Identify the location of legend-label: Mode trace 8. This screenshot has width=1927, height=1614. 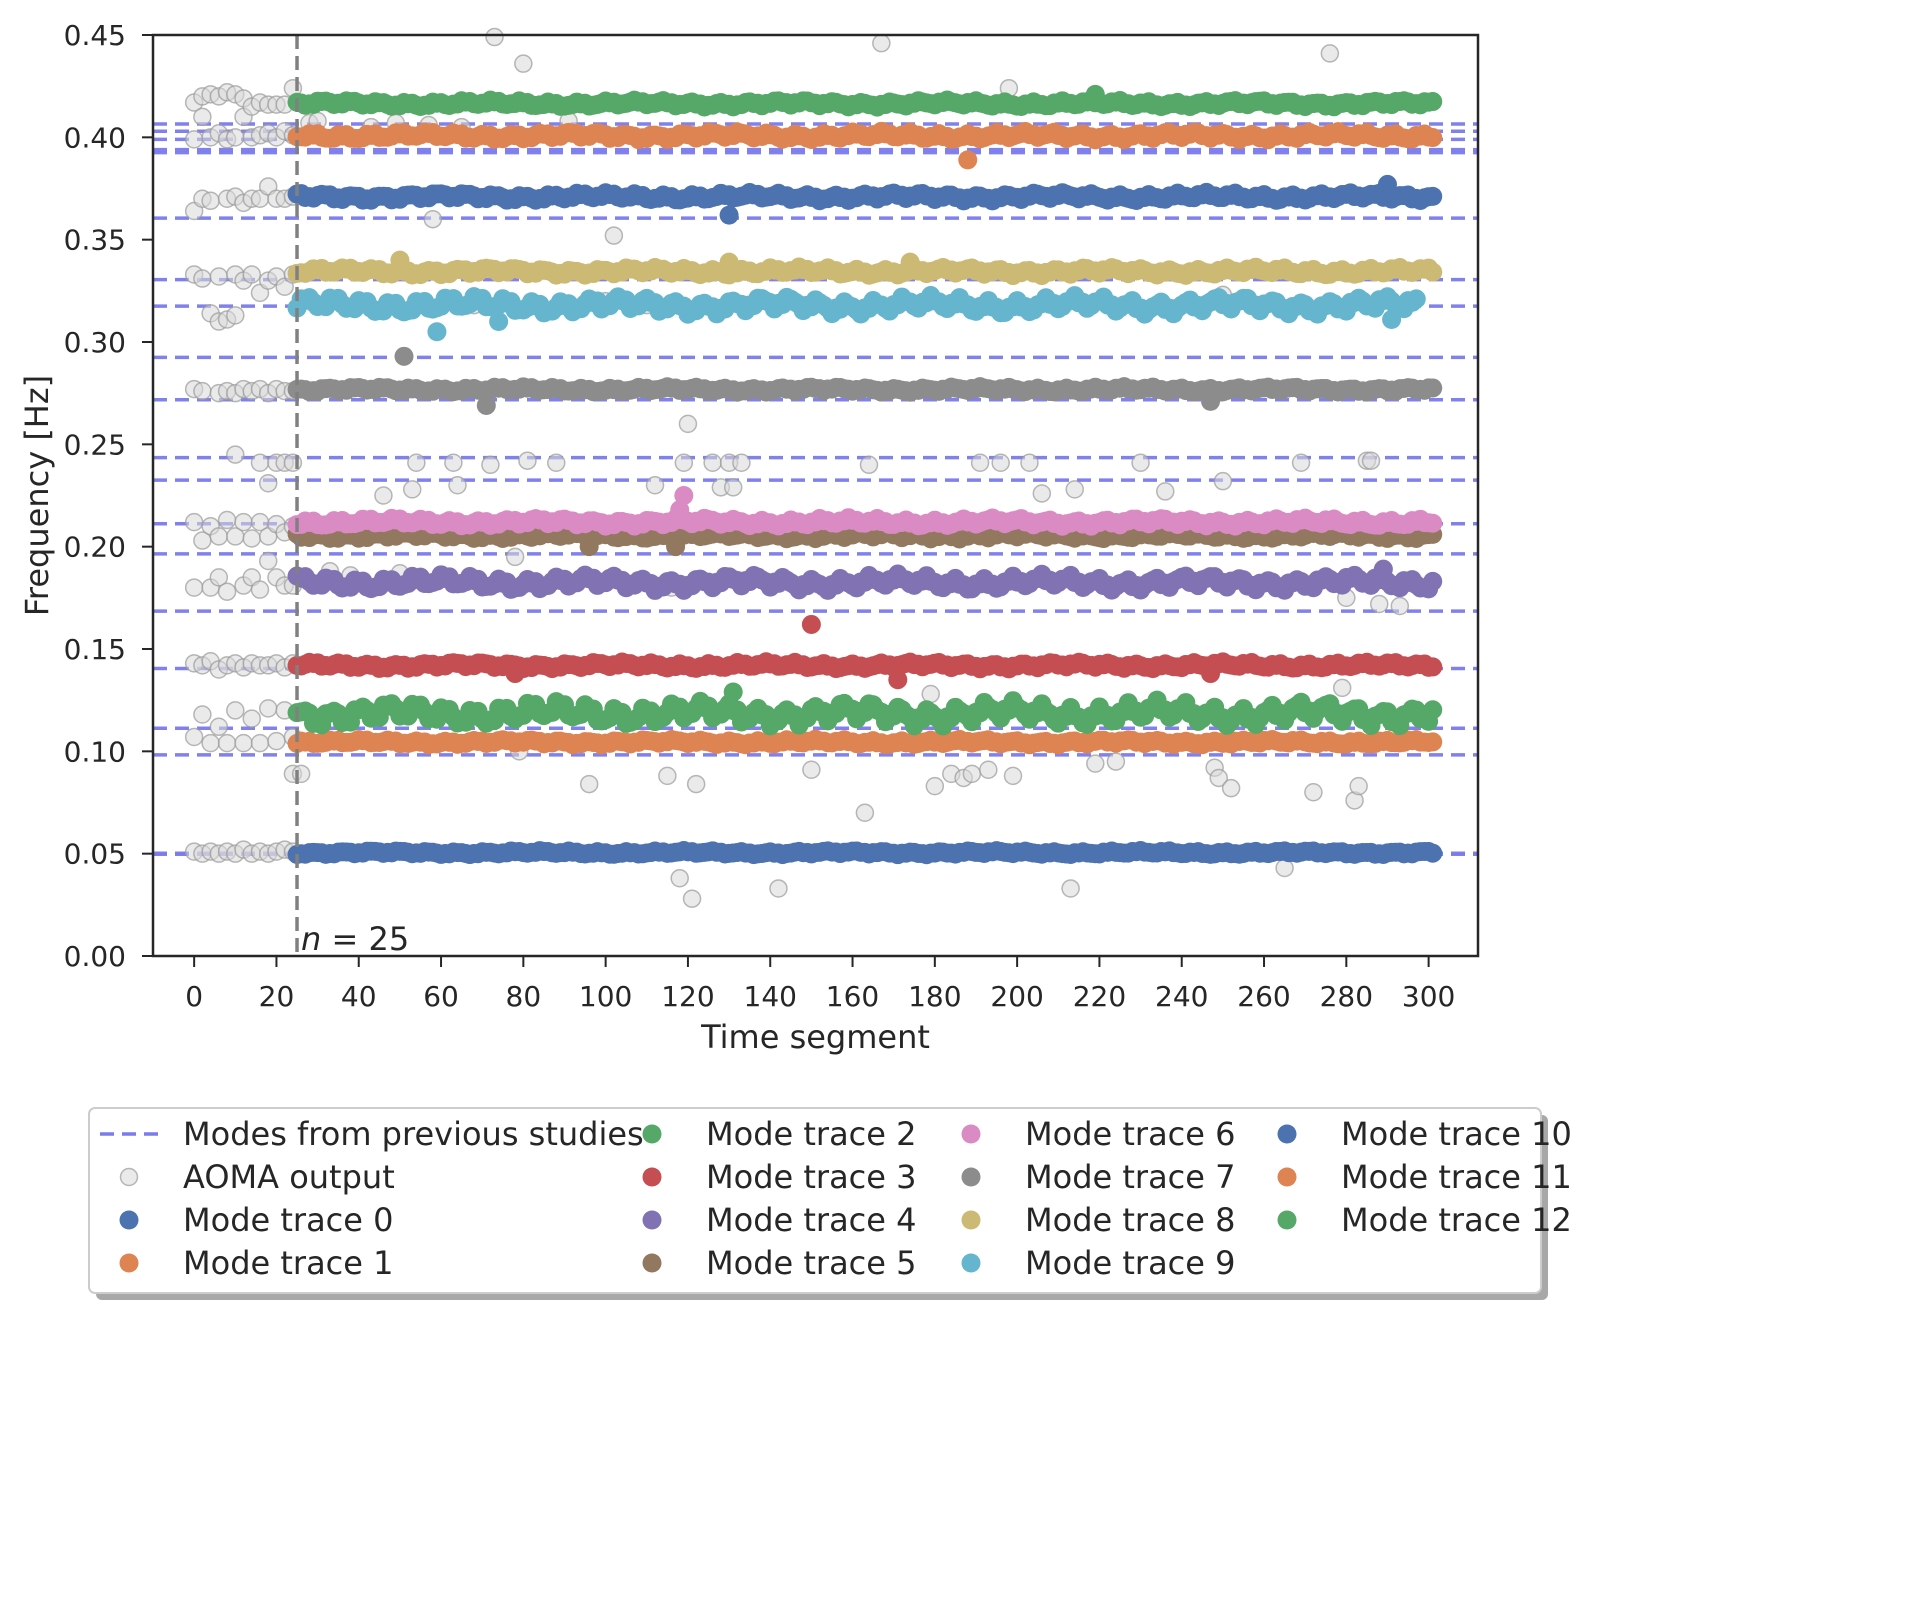
(1130, 1220).